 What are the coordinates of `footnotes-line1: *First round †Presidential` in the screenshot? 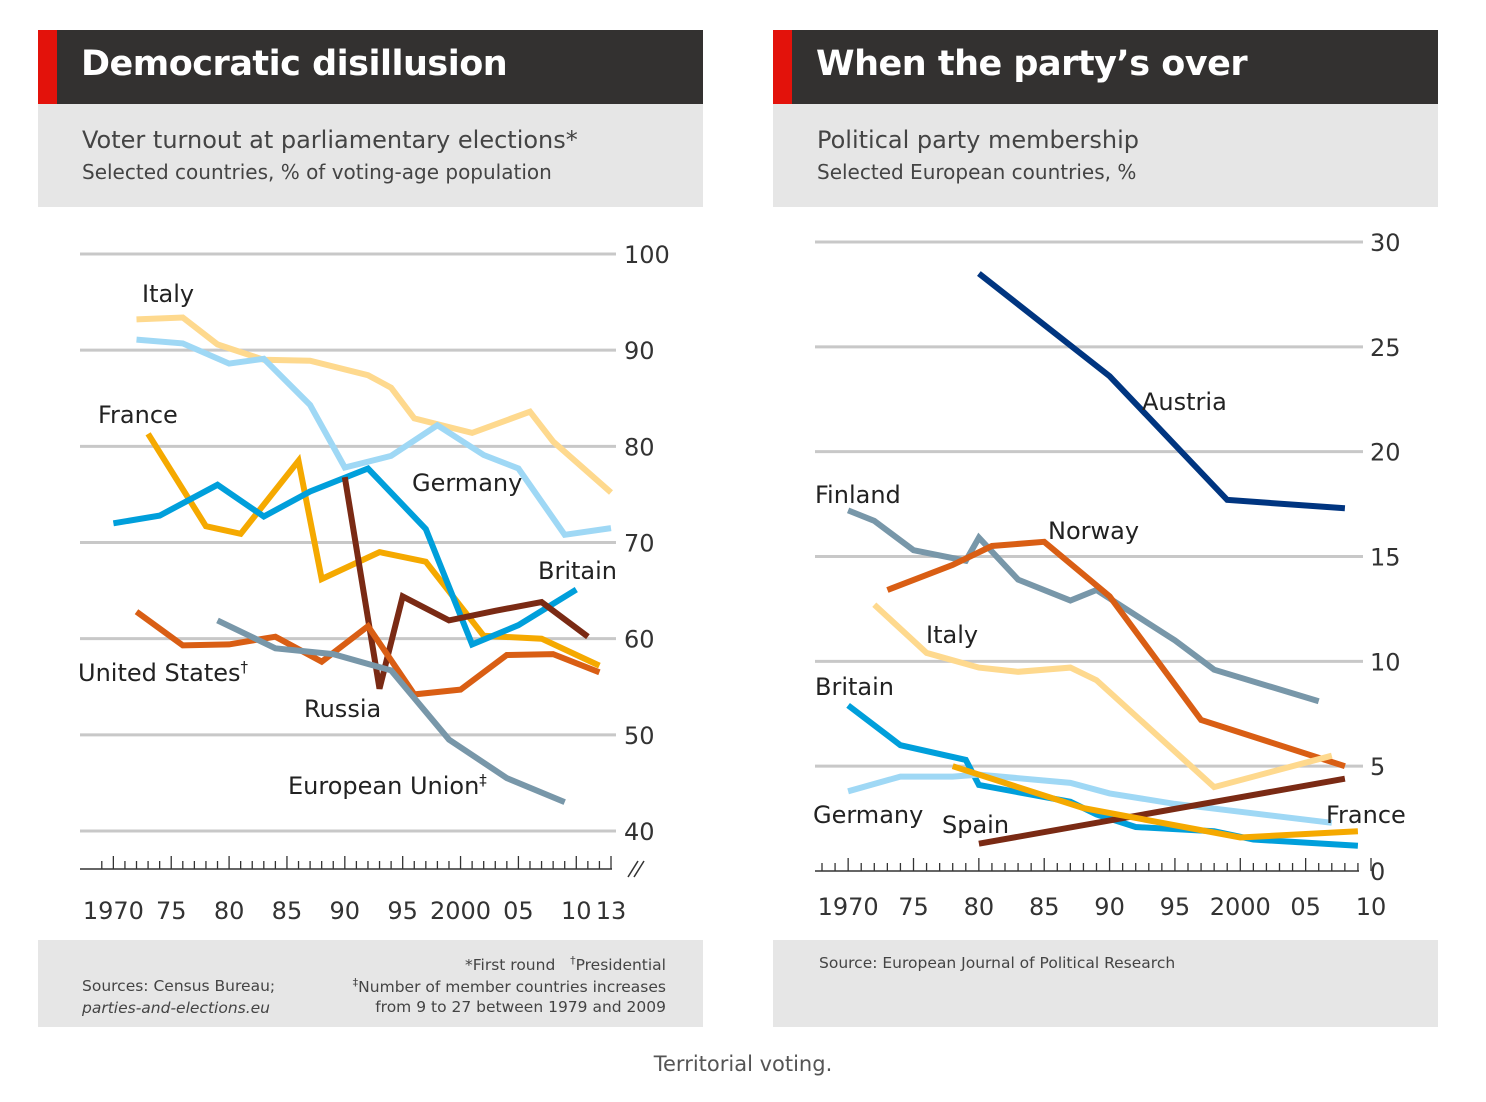 It's located at (565, 964).